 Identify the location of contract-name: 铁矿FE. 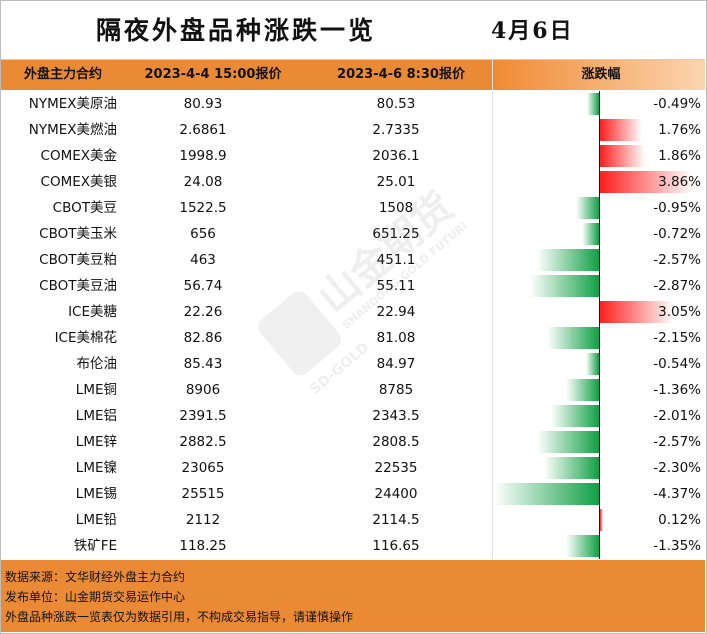
(95, 546).